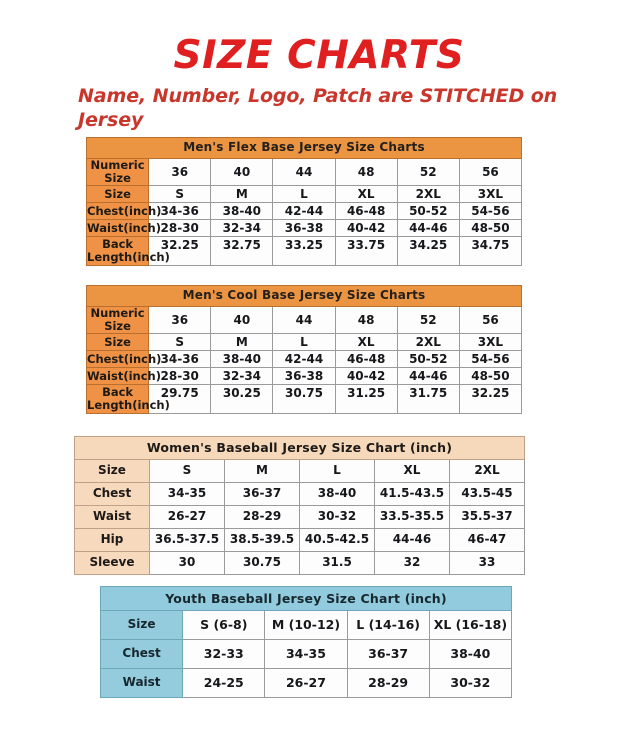 This screenshot has width=638, height=750. Describe the element at coordinates (412, 494) in the screenshot. I see `cell: 41.5-43.5` at that location.